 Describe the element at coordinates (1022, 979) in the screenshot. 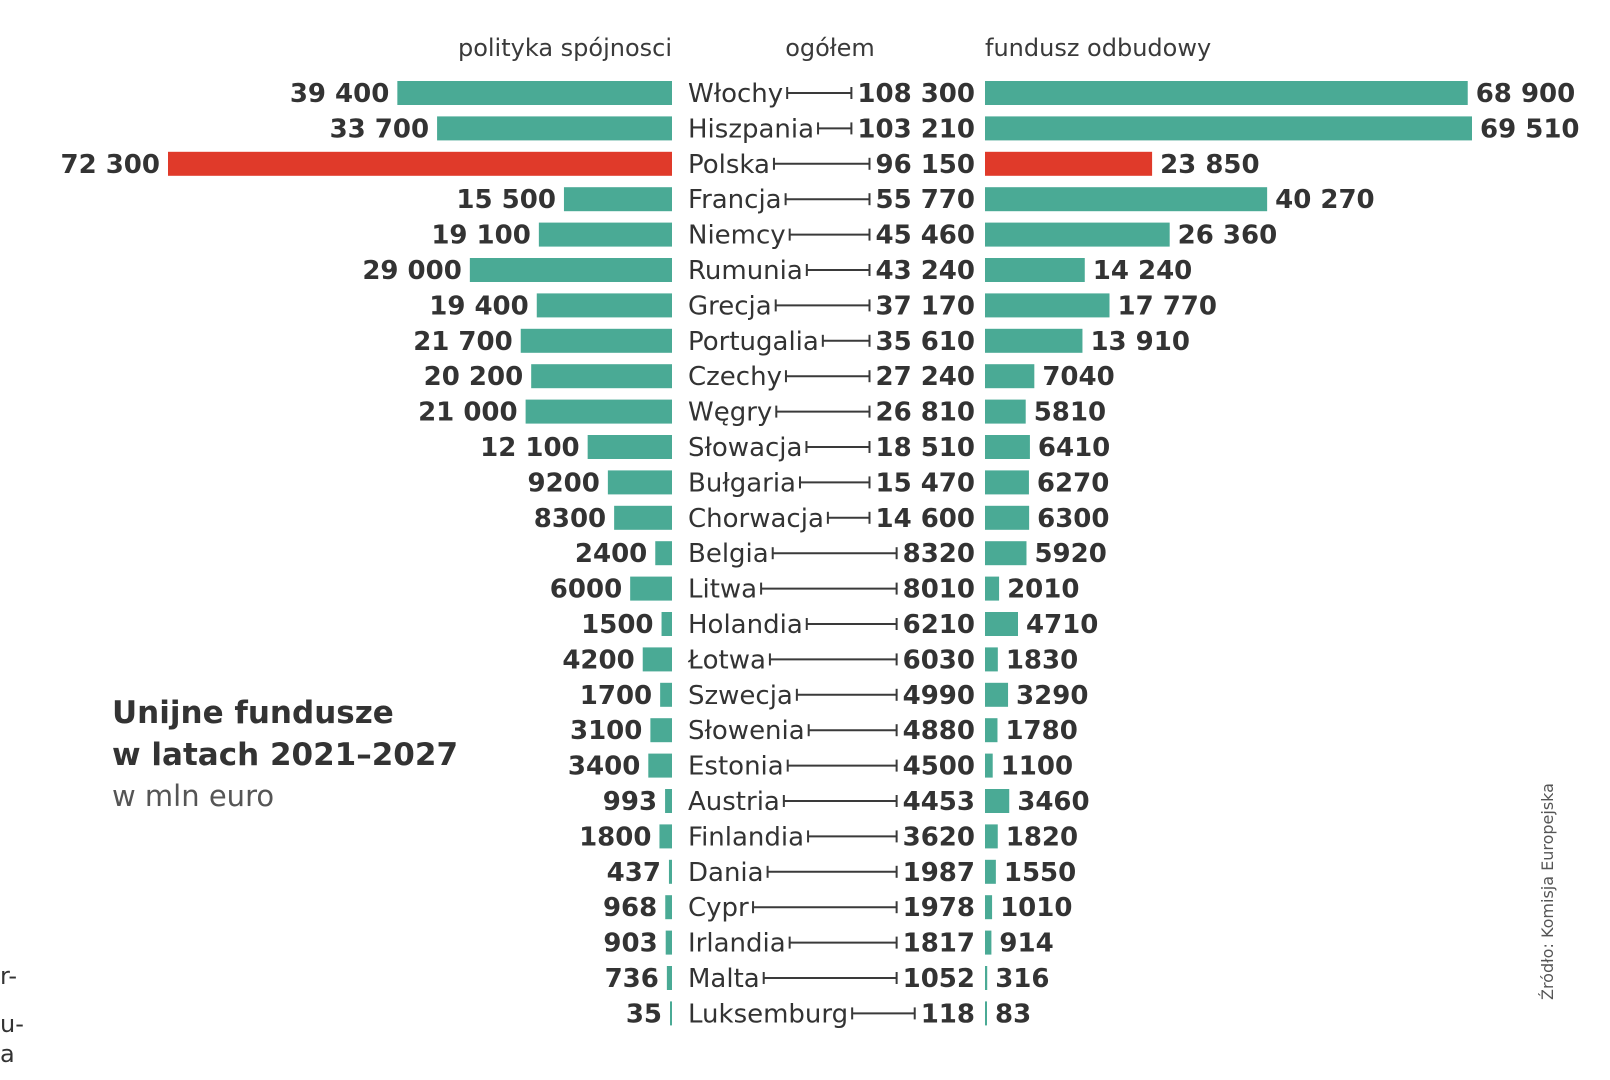

I see `label-recovery: 316` at that location.